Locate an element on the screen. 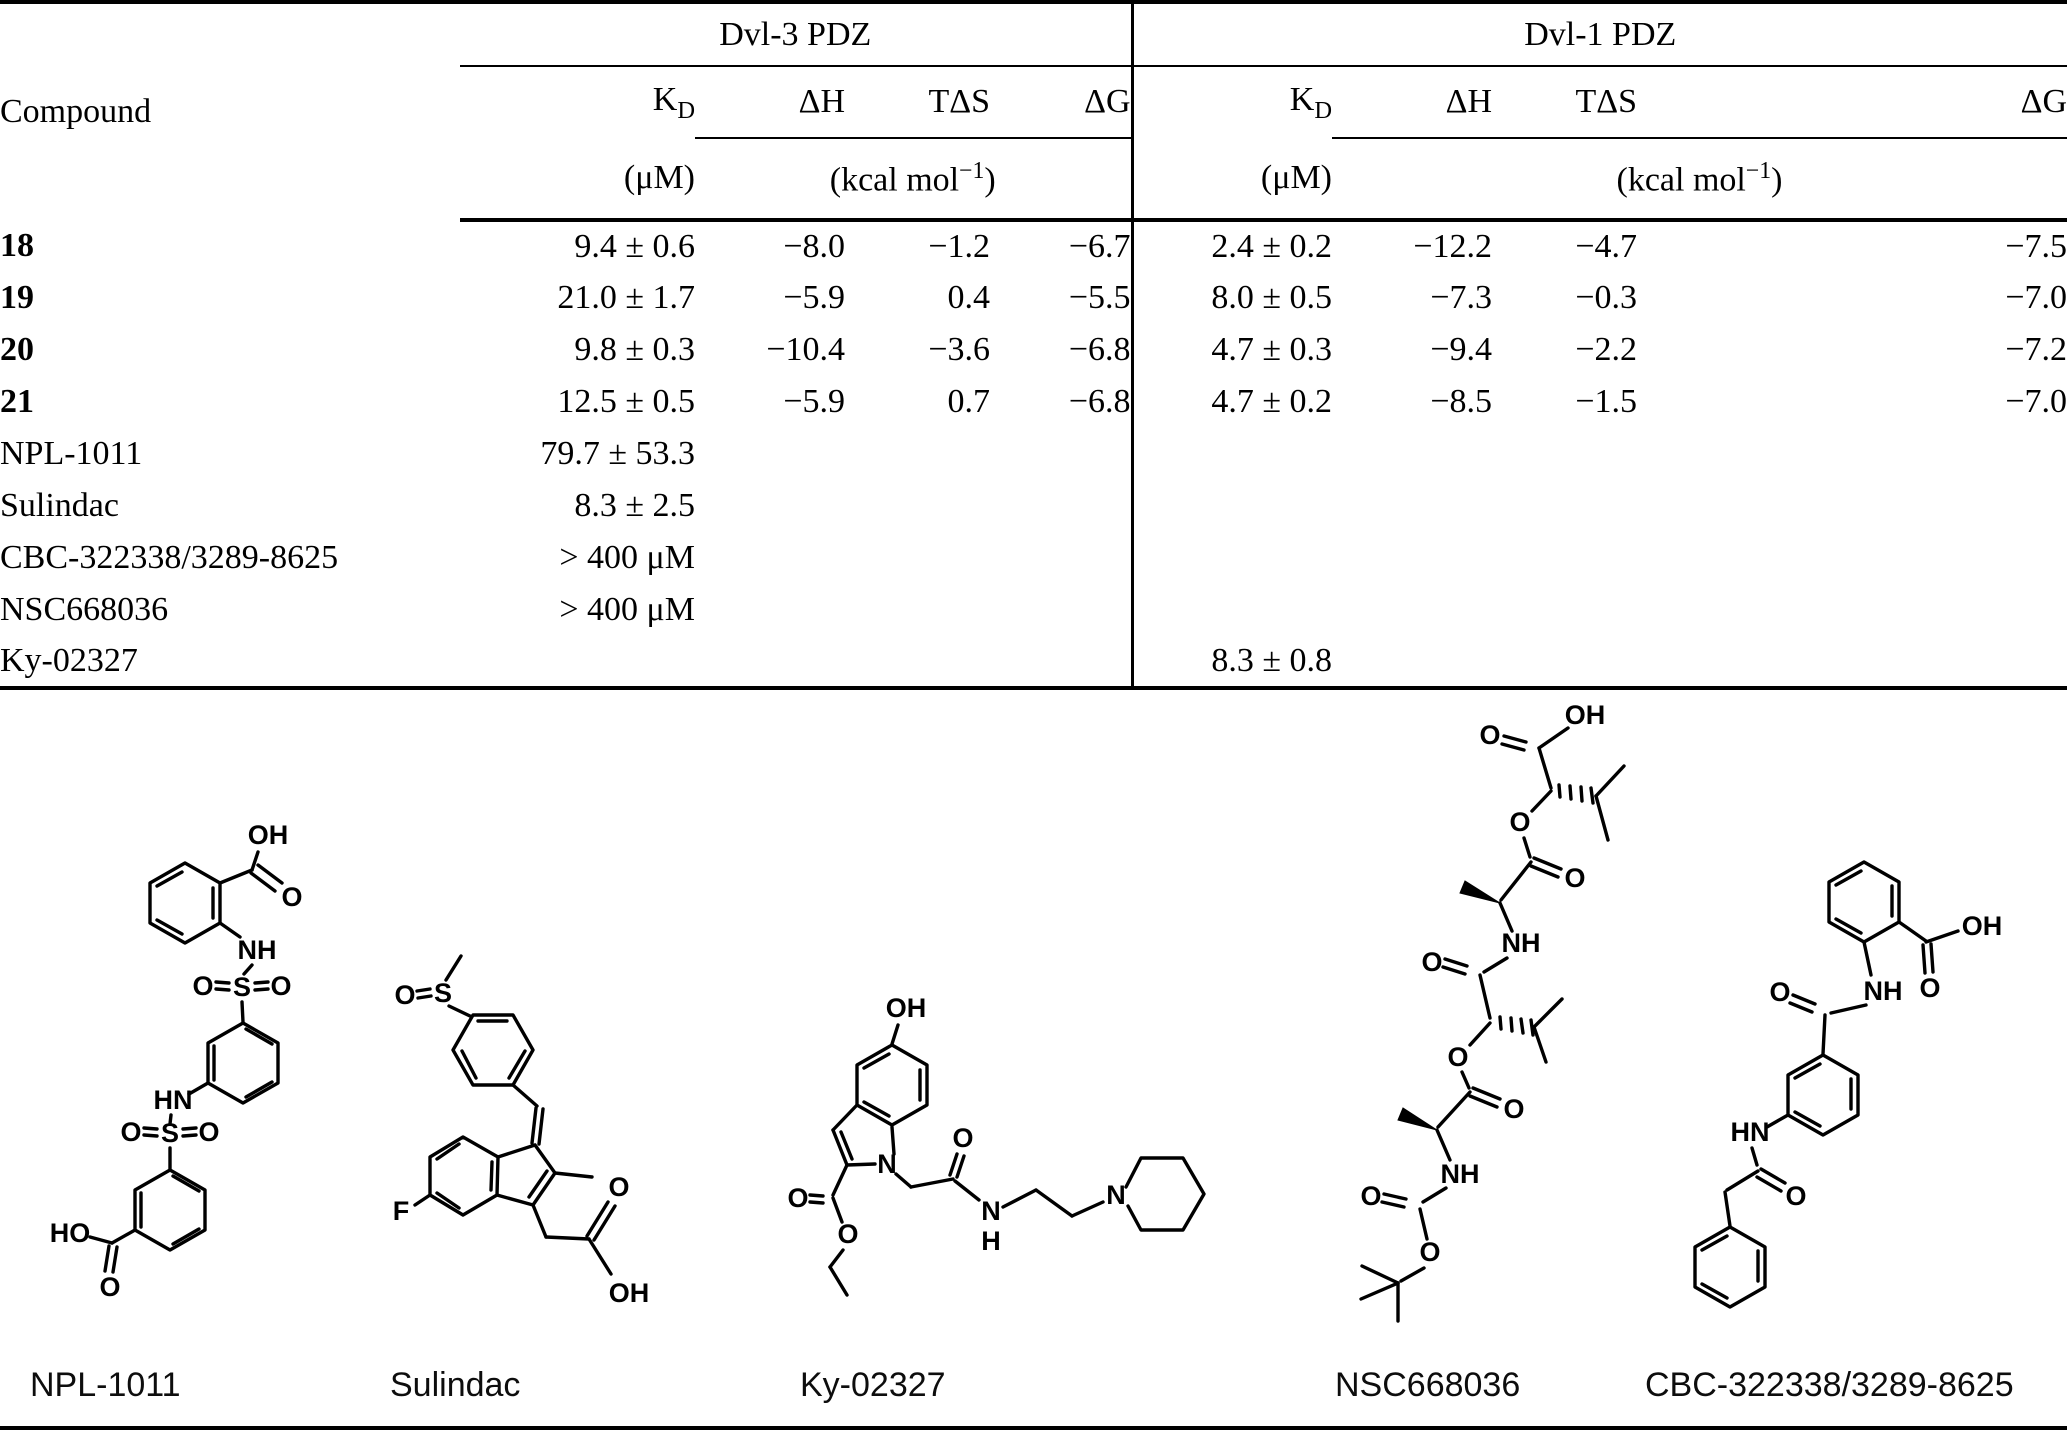 The height and width of the screenshot is (1454, 2067). group-header-dvl3: Dvl-3 PDZ is located at coordinates (796, 34).